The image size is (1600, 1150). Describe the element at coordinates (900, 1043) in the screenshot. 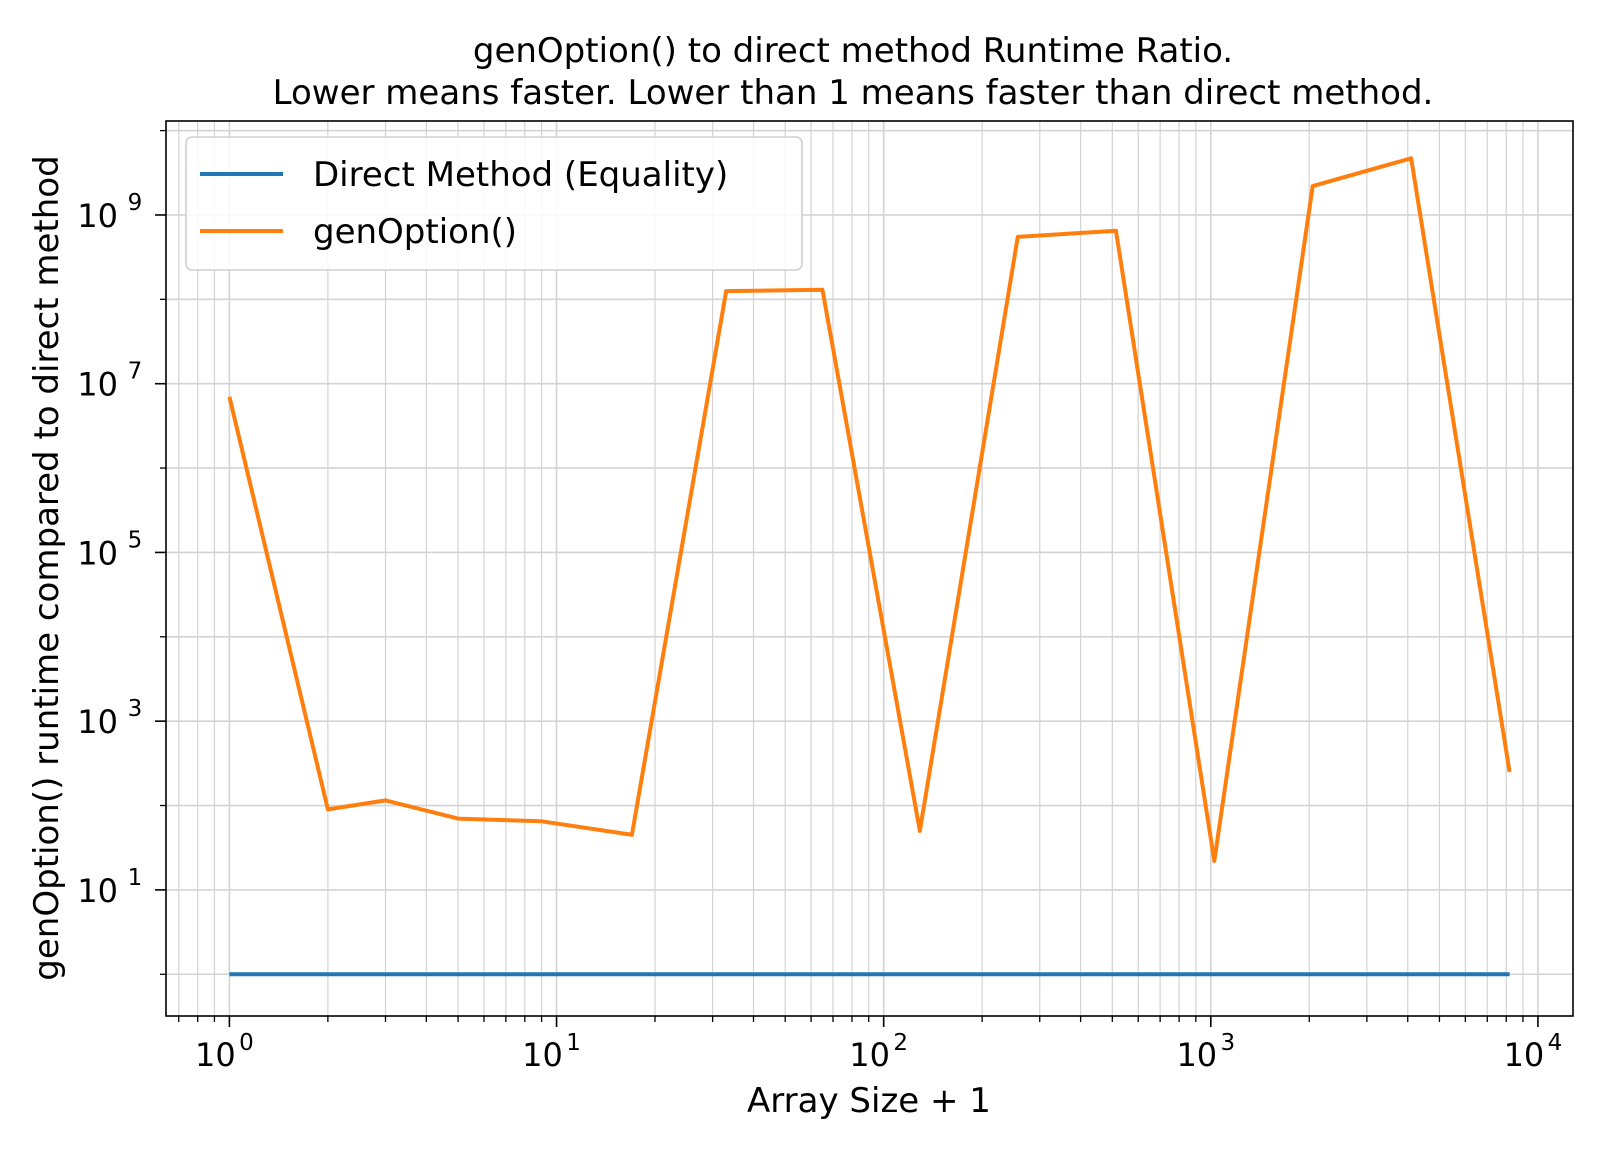

I see `x-tick-label-exponent: 2` at that location.